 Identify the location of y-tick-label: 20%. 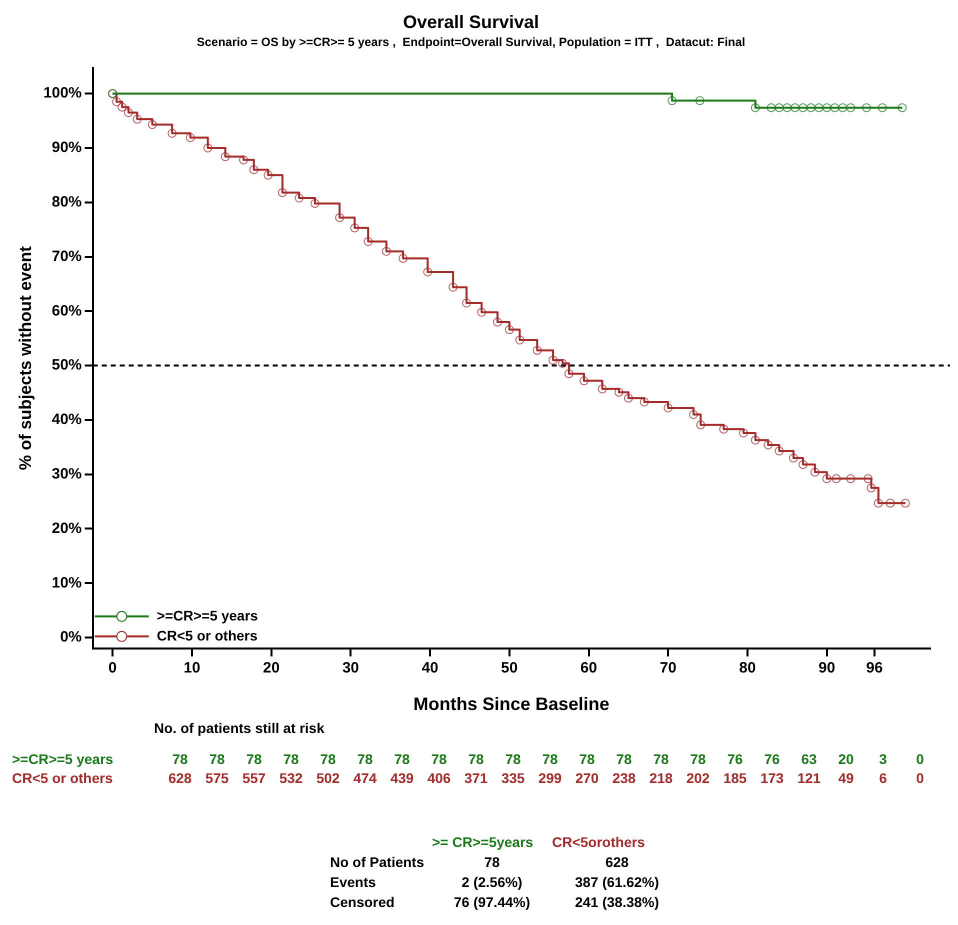
(67, 528).